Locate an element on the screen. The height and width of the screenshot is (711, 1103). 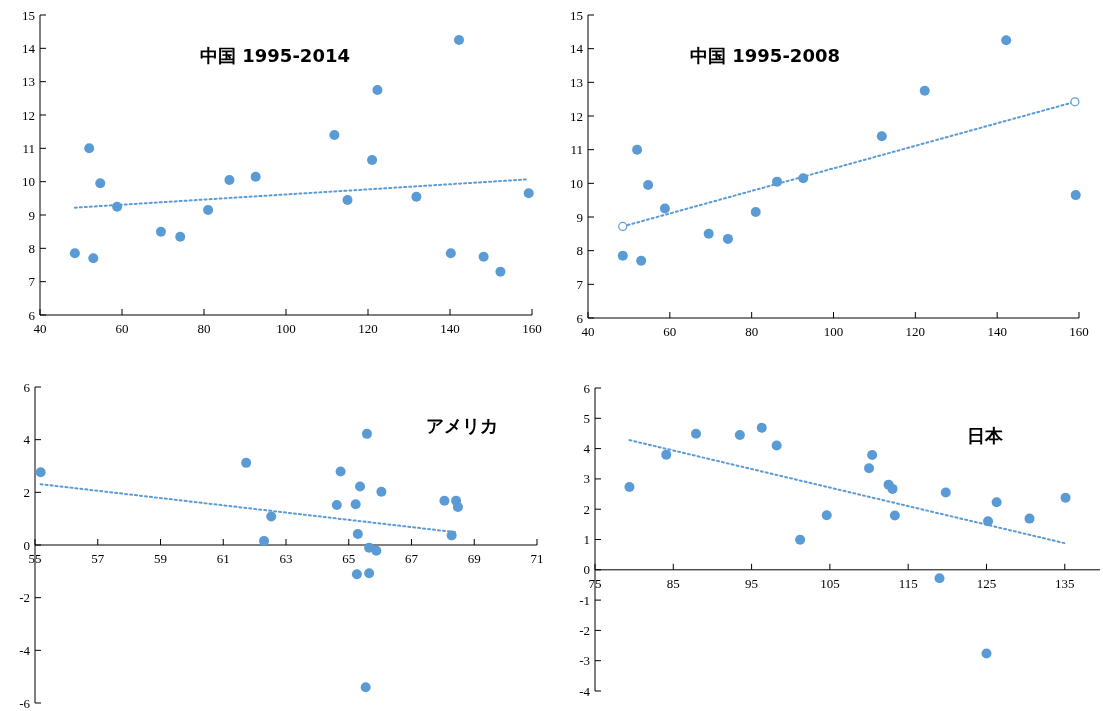
x-tick-label: 69 is located at coordinates (474, 558).